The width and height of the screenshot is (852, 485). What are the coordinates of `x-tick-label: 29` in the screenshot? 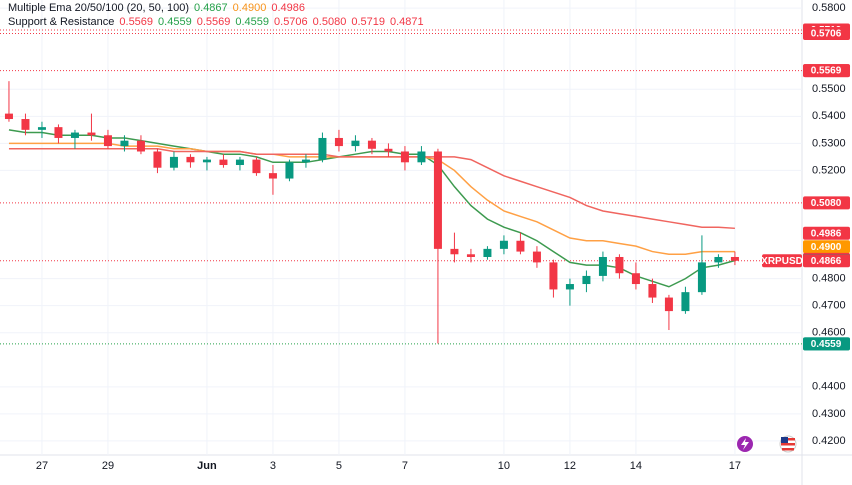 It's located at (108, 466).